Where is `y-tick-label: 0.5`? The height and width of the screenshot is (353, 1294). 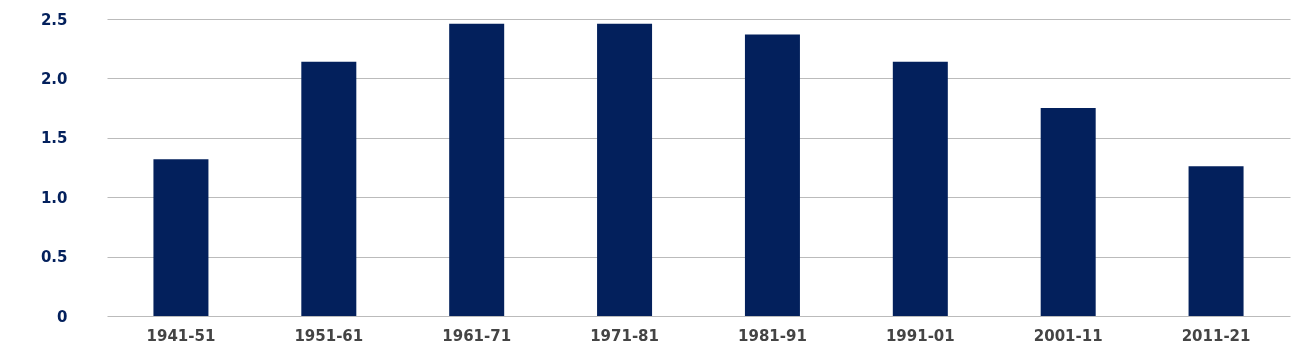
y-tick-label: 0.5 is located at coordinates (54, 257).